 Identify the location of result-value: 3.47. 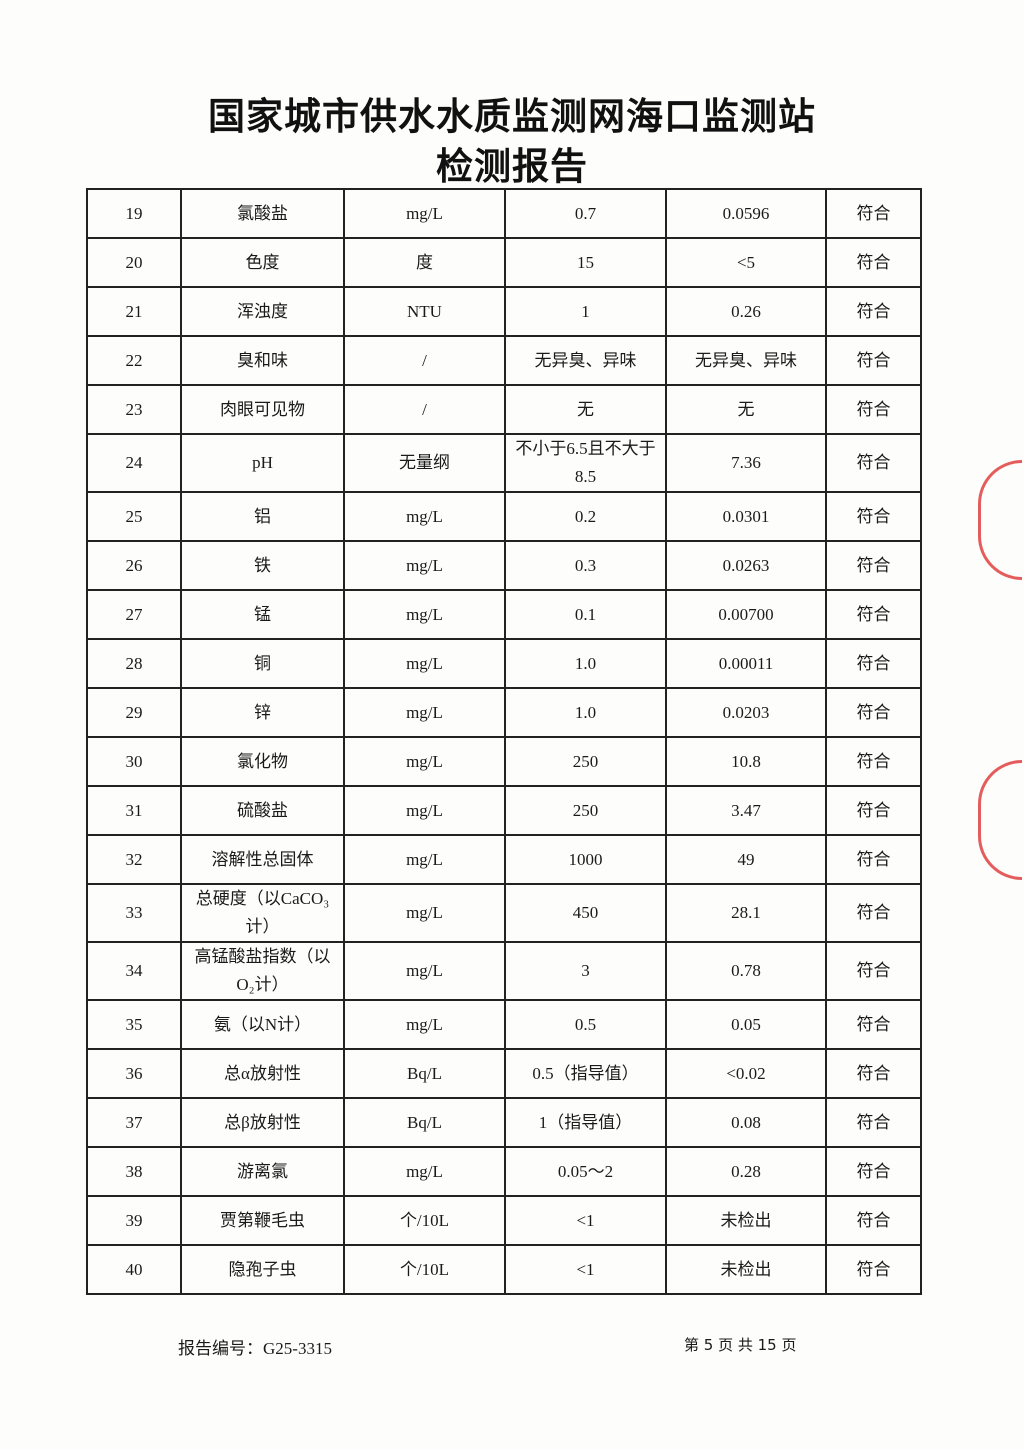
(746, 810).